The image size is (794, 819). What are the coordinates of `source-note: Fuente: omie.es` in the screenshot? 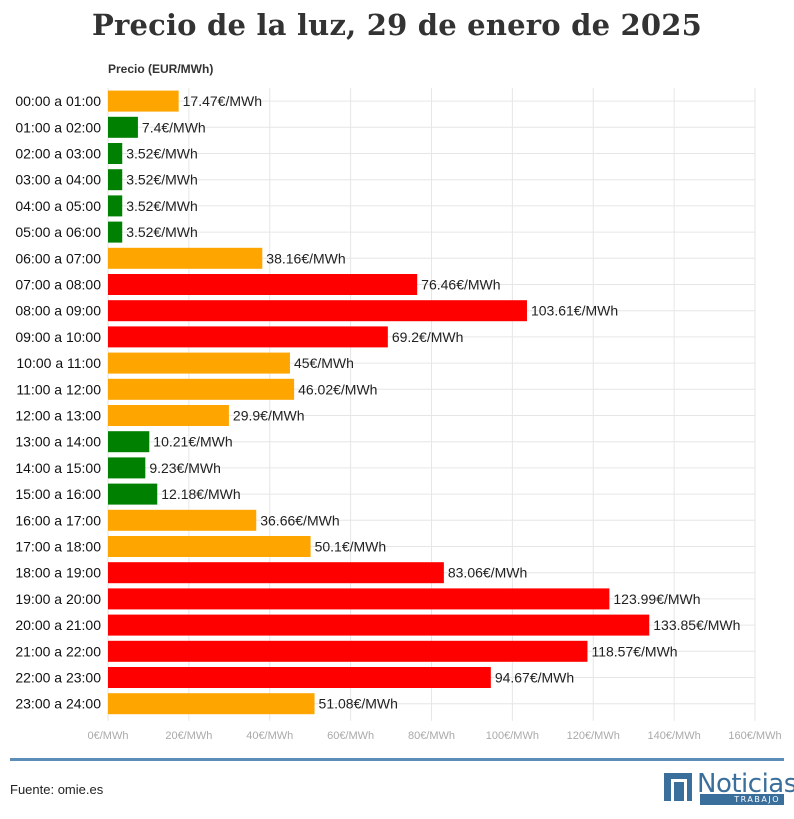 It's located at (57, 789).